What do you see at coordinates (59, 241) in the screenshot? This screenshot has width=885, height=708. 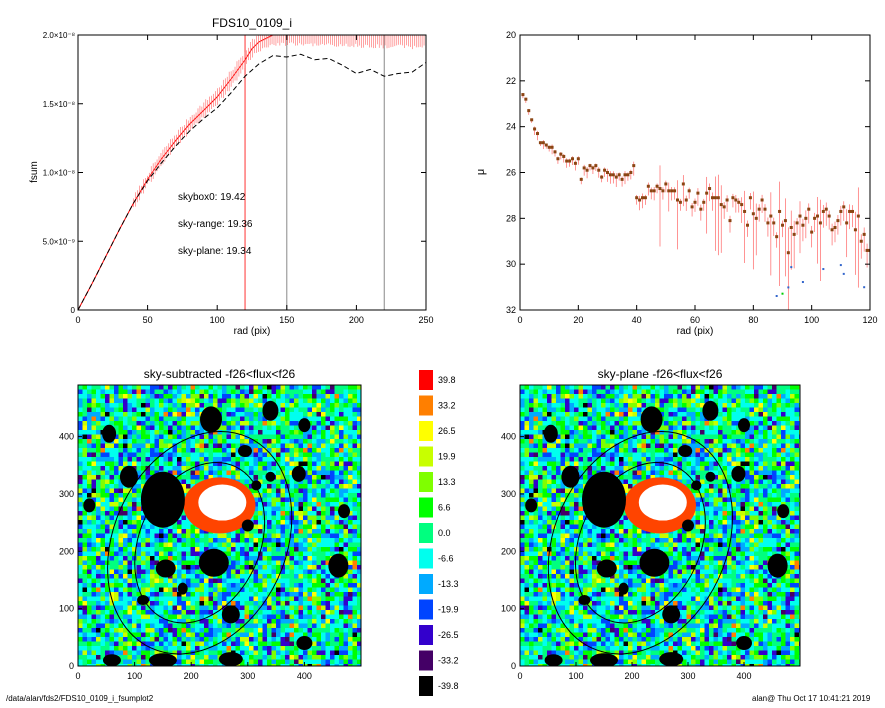 I see `y-tick-label: 5.0×10⁻⁹` at bounding box center [59, 241].